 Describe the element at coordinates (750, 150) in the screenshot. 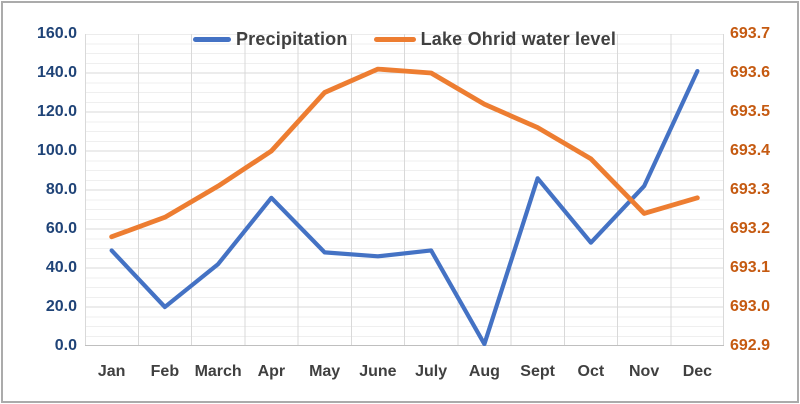

I see `right-axis-tick: 693.4` at that location.